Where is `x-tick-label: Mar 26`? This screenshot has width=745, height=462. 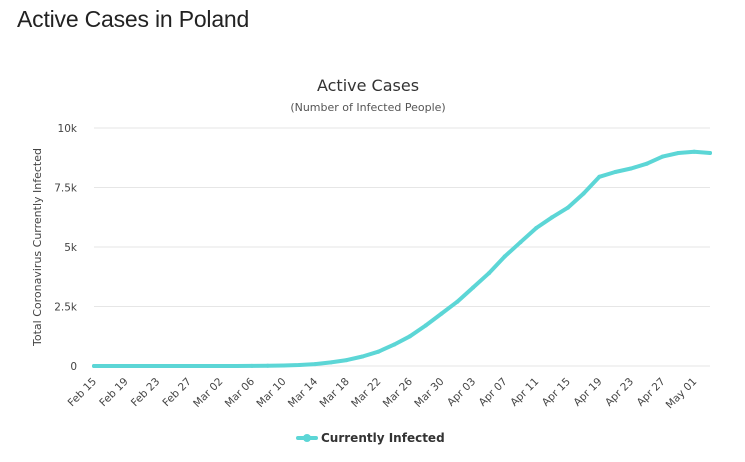
x-tick-label: Mar 26 is located at coordinates (398, 392).